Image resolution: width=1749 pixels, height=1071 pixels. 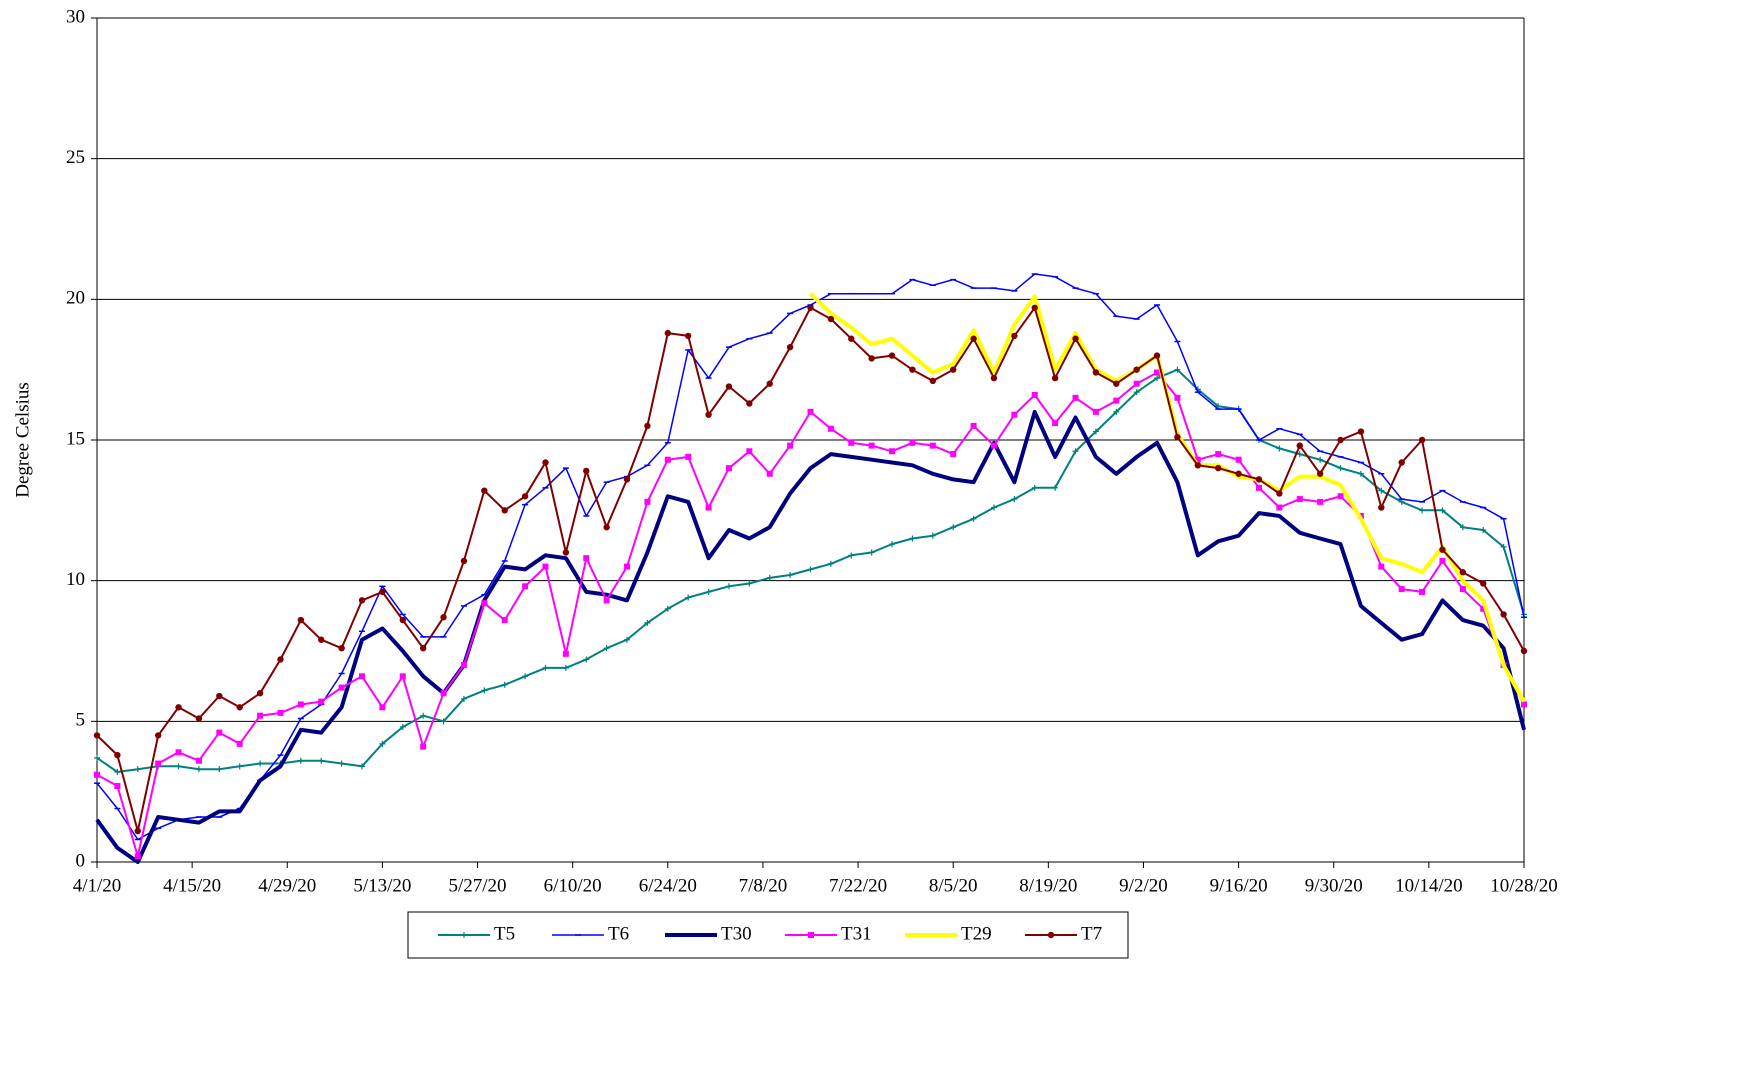 What do you see at coordinates (287, 885) in the screenshot?
I see `x-tick-label: 4/29/20` at bounding box center [287, 885].